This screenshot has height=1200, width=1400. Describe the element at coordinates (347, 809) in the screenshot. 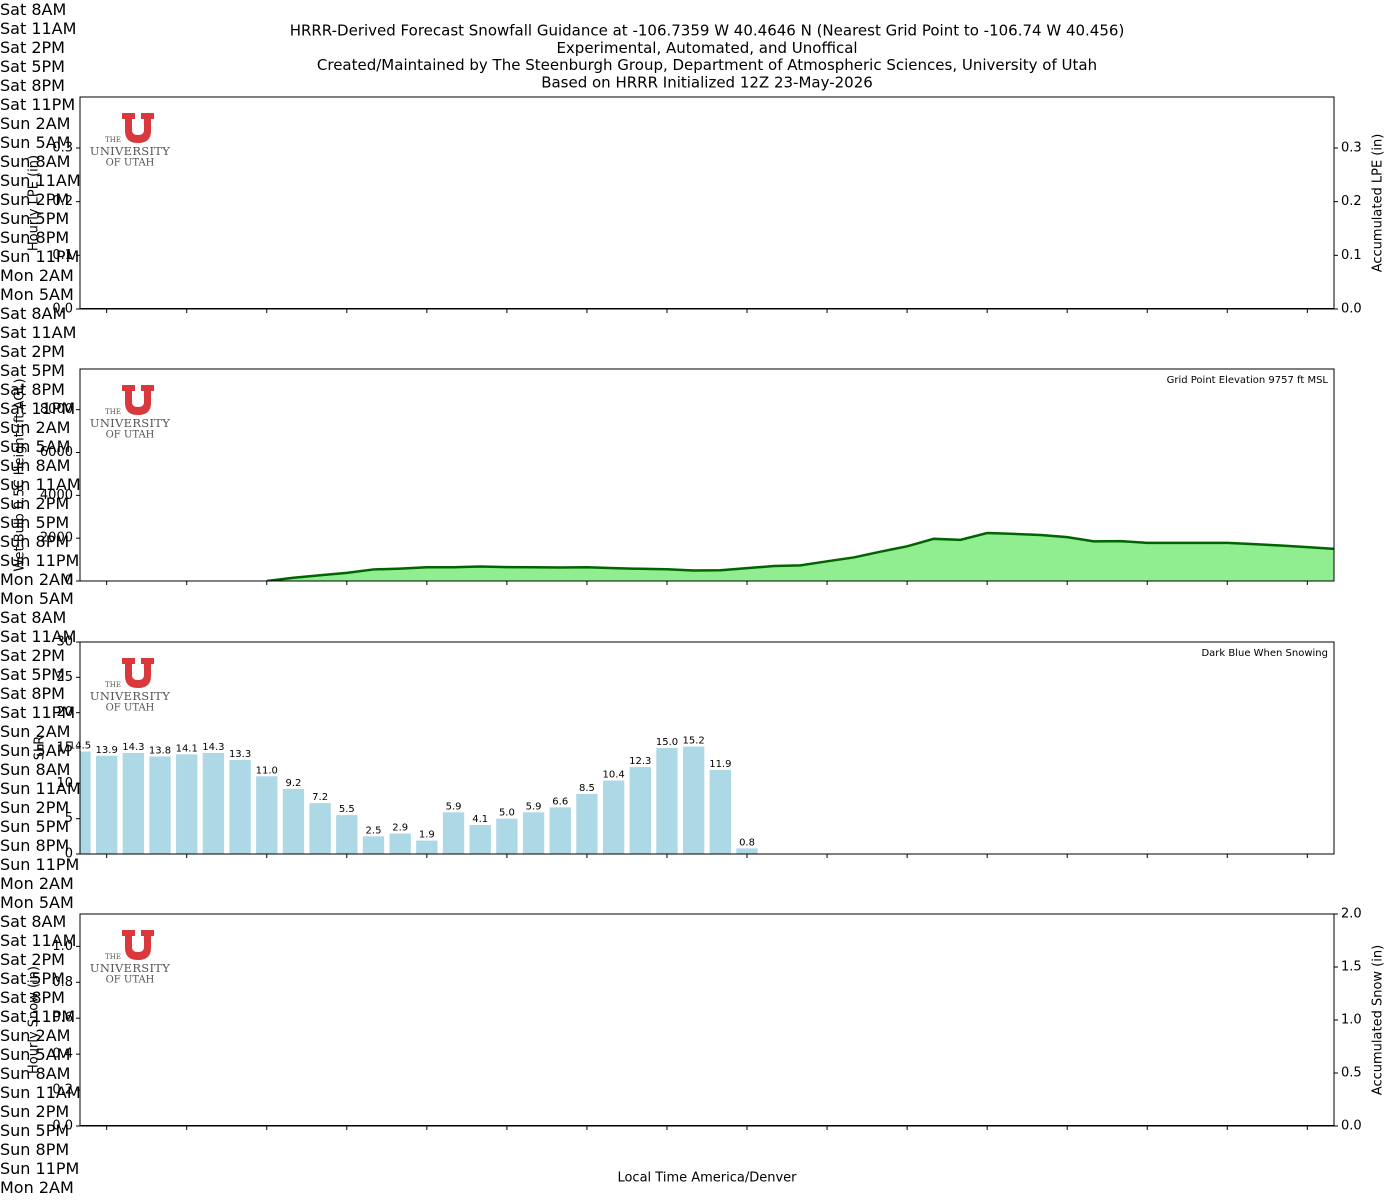

I see `data-label: 5.5` at that location.